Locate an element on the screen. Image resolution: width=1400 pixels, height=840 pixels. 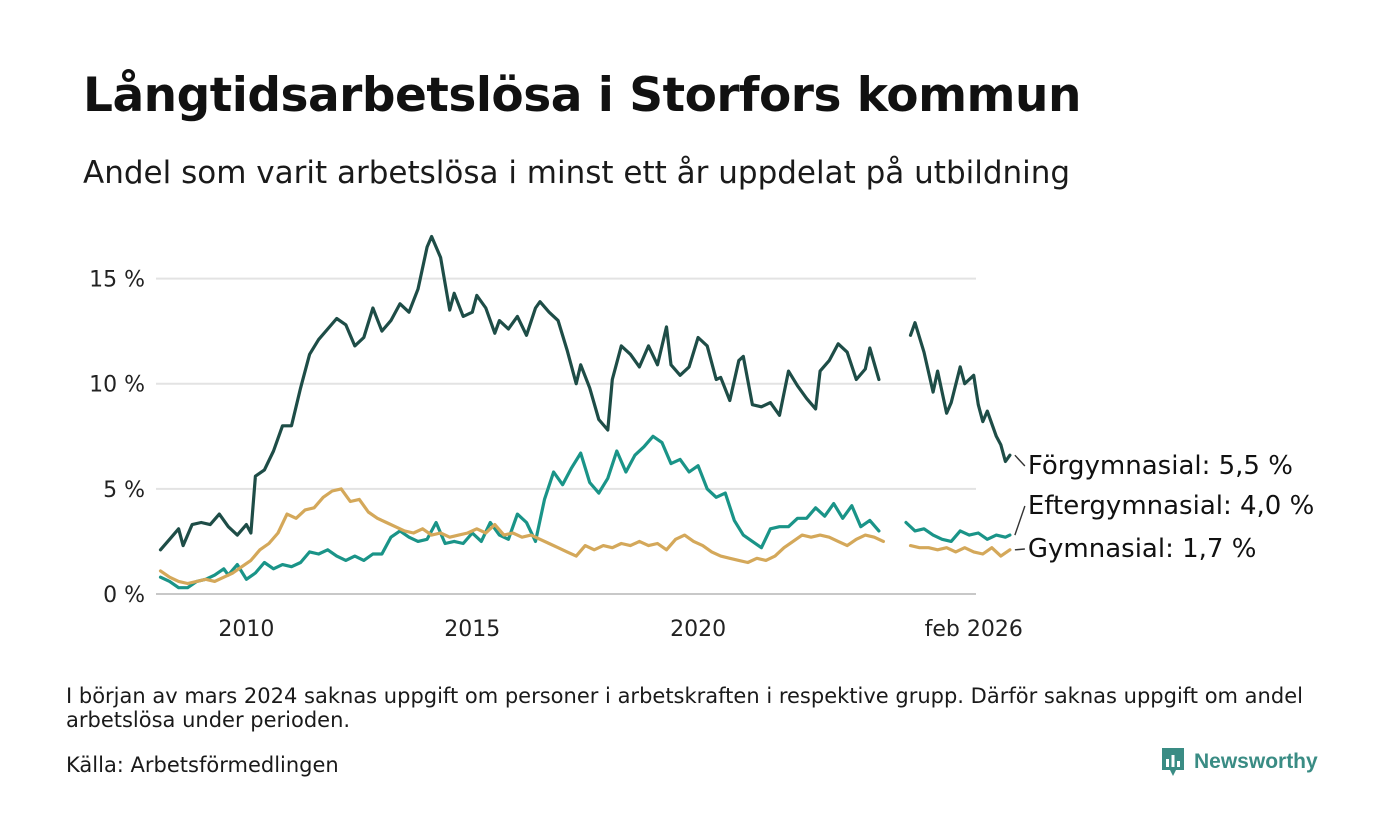
x-tick-label: 2015 is located at coordinates (472, 629).